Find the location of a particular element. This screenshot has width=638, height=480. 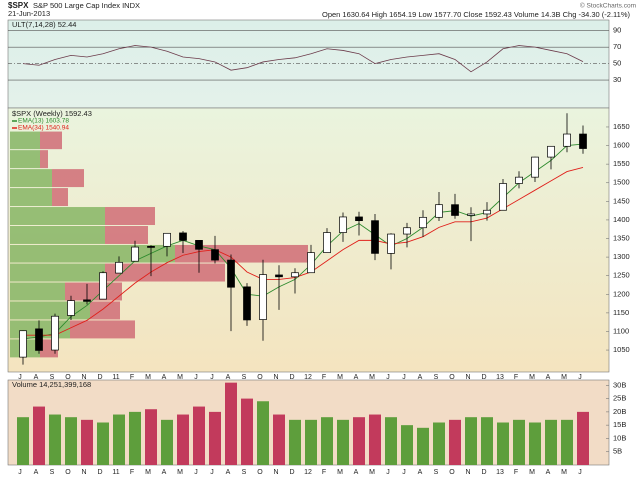

symbol: $SPX is located at coordinates (18, 5).